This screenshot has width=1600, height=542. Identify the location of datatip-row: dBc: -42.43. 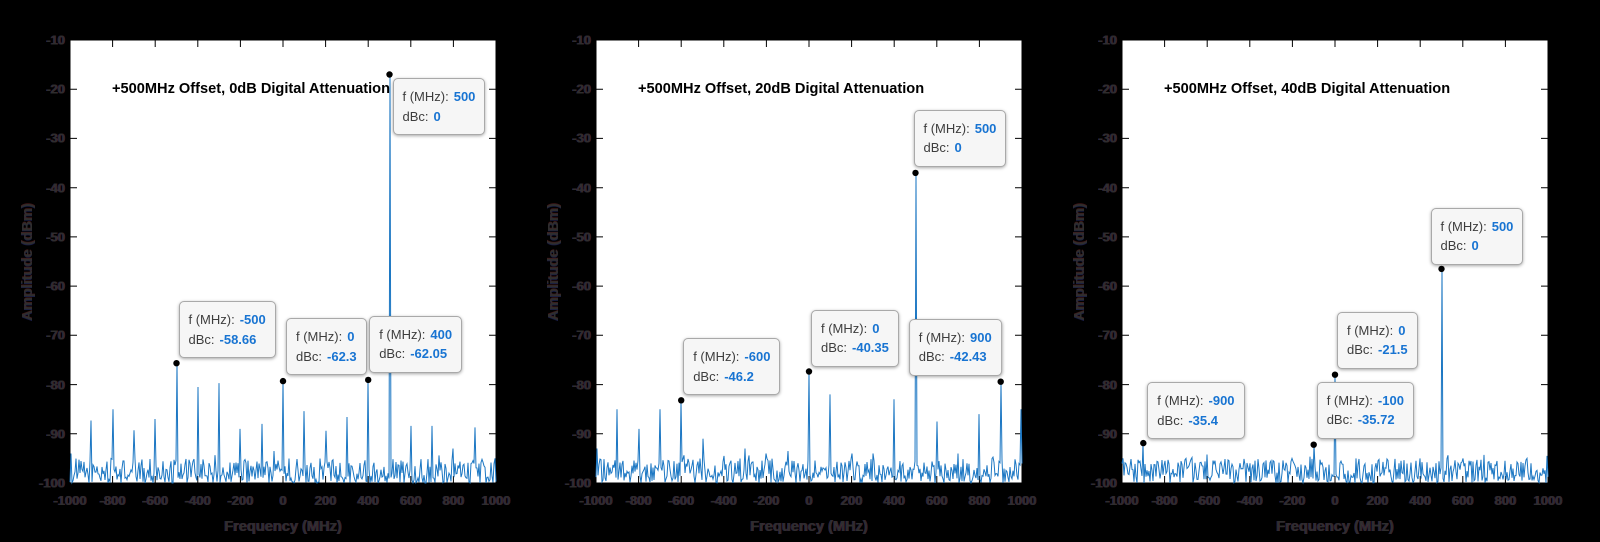
(955, 357).